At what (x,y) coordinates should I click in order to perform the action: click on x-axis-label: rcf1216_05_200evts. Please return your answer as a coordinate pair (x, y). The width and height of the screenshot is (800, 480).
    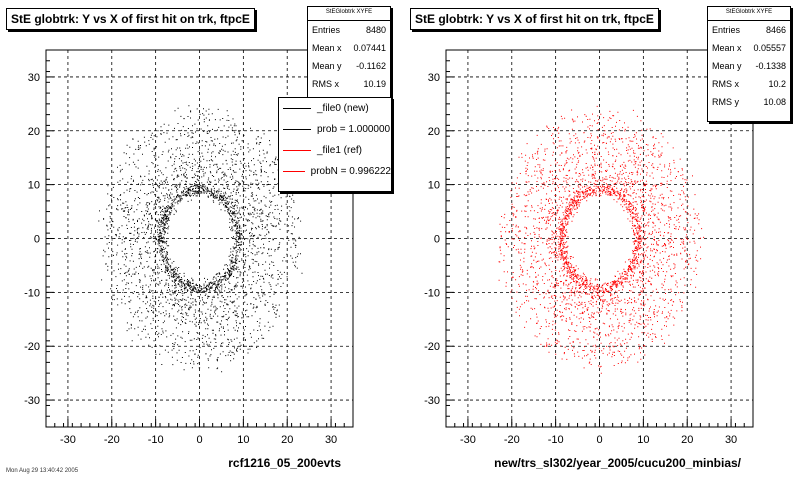
    Looking at the image, I should click on (284, 463).